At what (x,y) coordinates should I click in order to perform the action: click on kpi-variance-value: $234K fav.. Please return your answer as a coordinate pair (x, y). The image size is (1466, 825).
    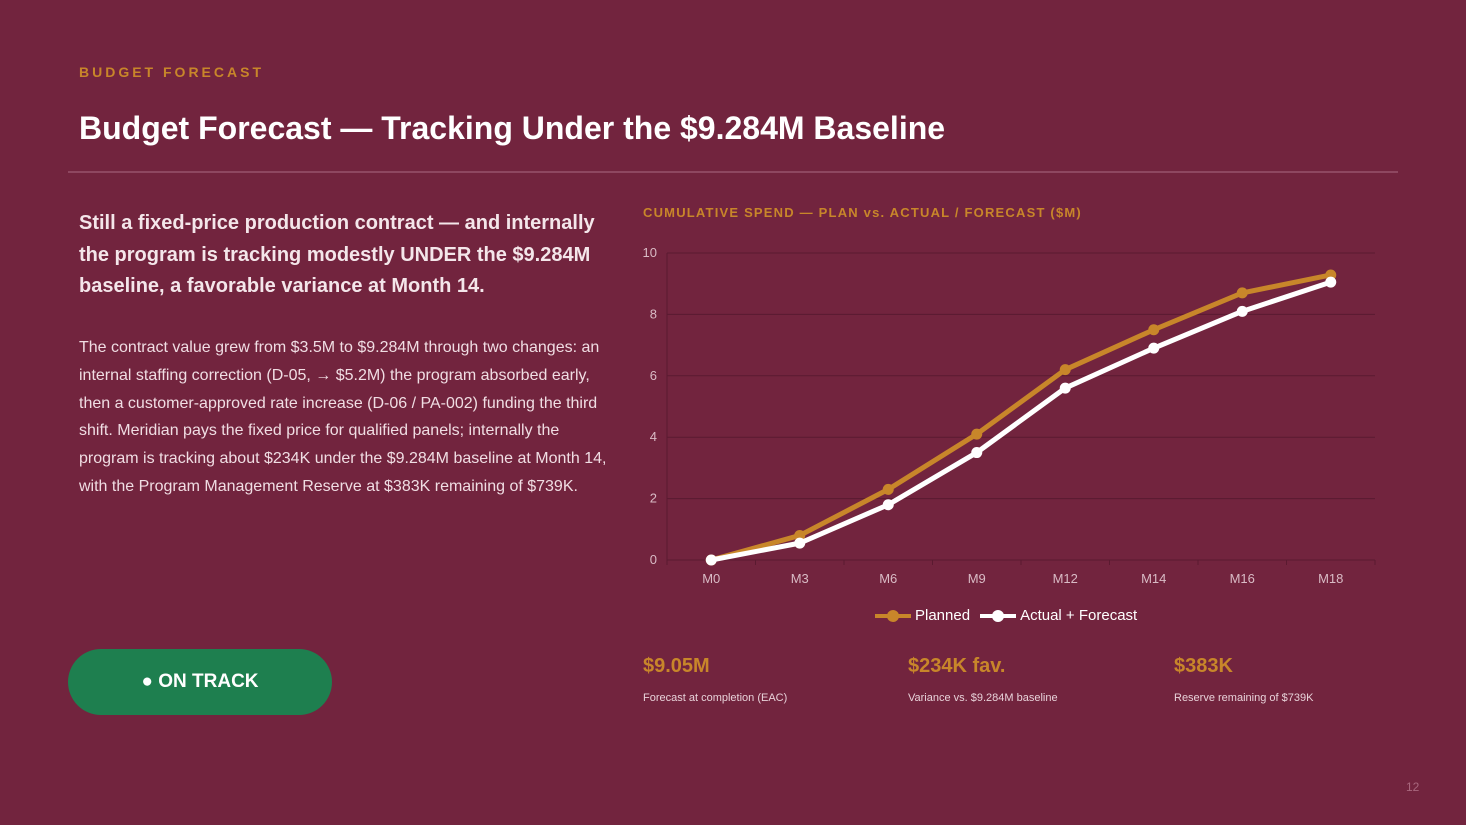
    Looking at the image, I should click on (957, 666).